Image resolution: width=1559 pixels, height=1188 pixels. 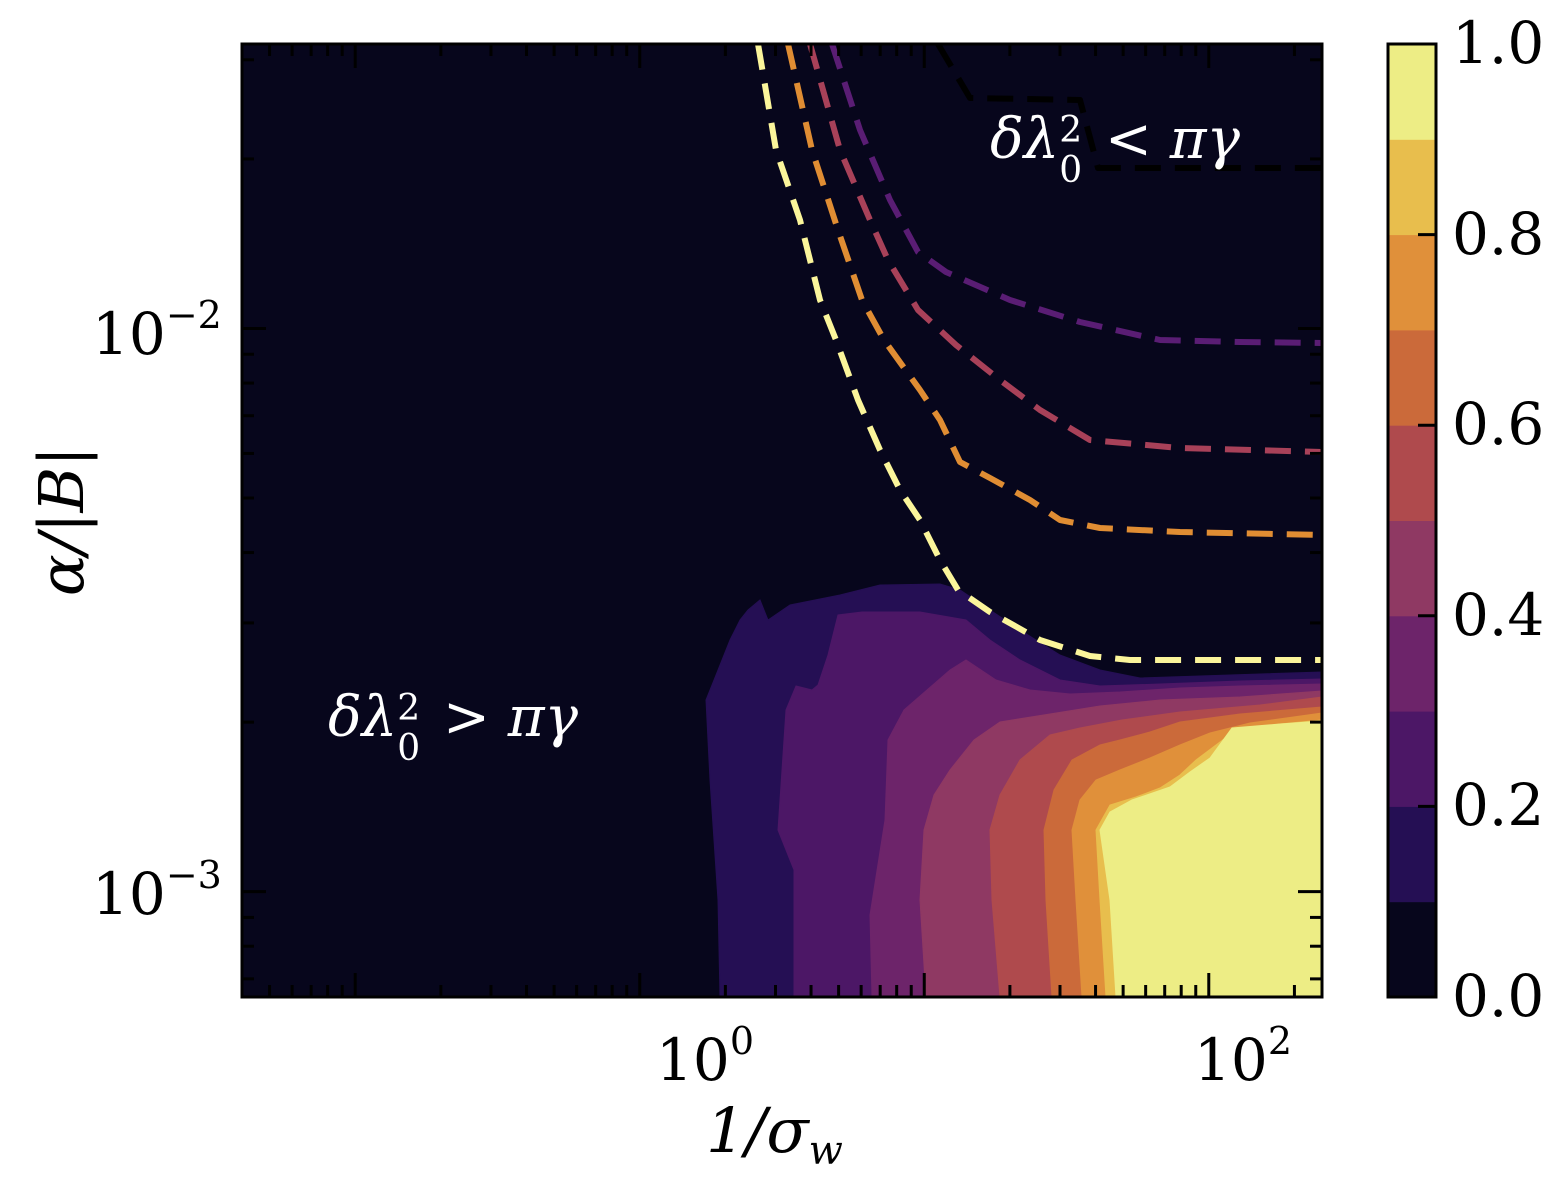 I want to click on dashed-contour-orange, so click(x=1053, y=291).